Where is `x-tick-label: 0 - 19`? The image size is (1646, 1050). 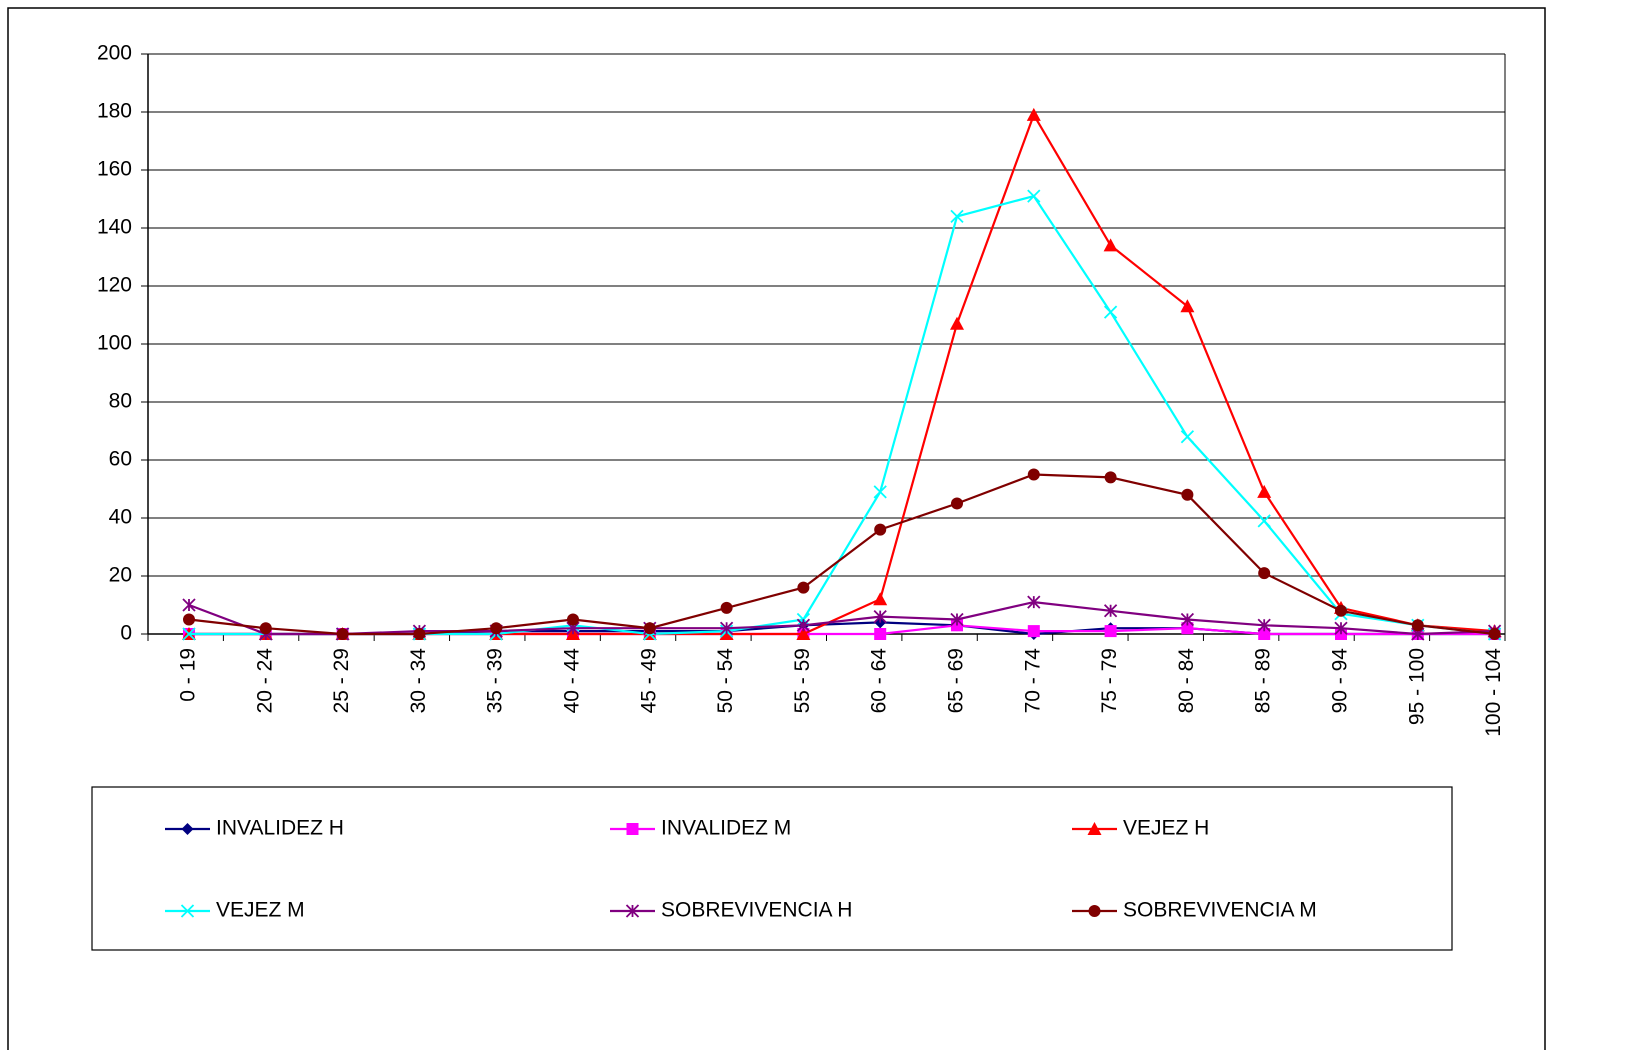
x-tick-label: 0 - 19 is located at coordinates (188, 675).